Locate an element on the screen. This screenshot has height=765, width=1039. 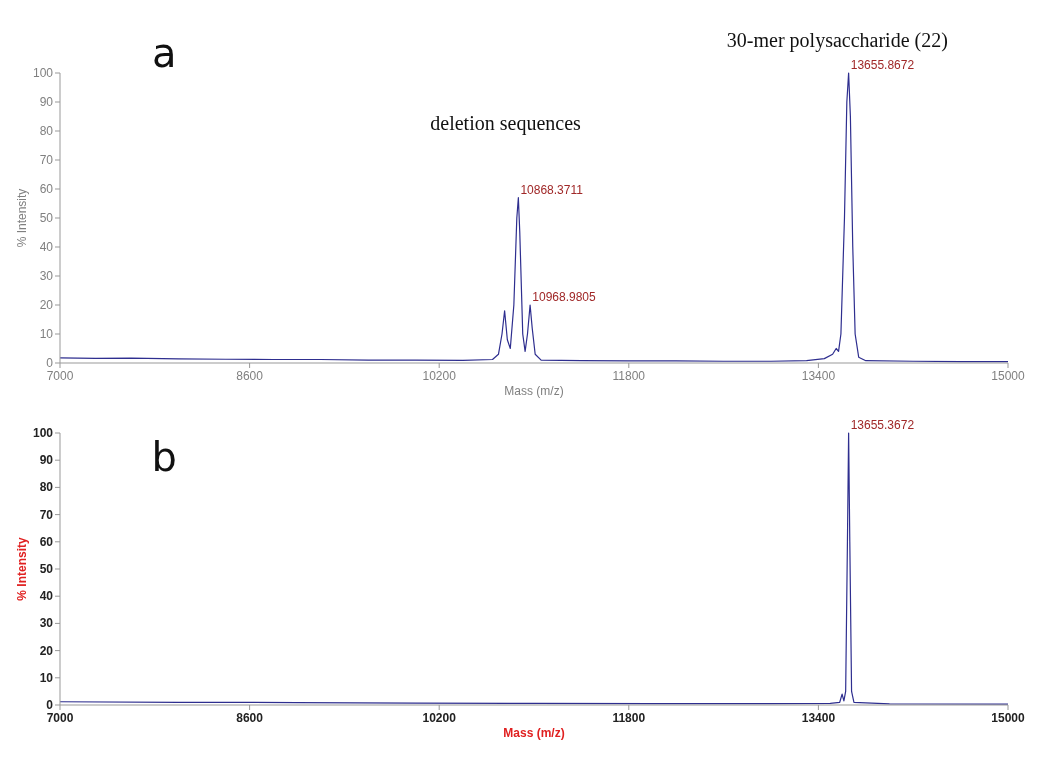
annotation: 13655.3672 is located at coordinates (882, 425).